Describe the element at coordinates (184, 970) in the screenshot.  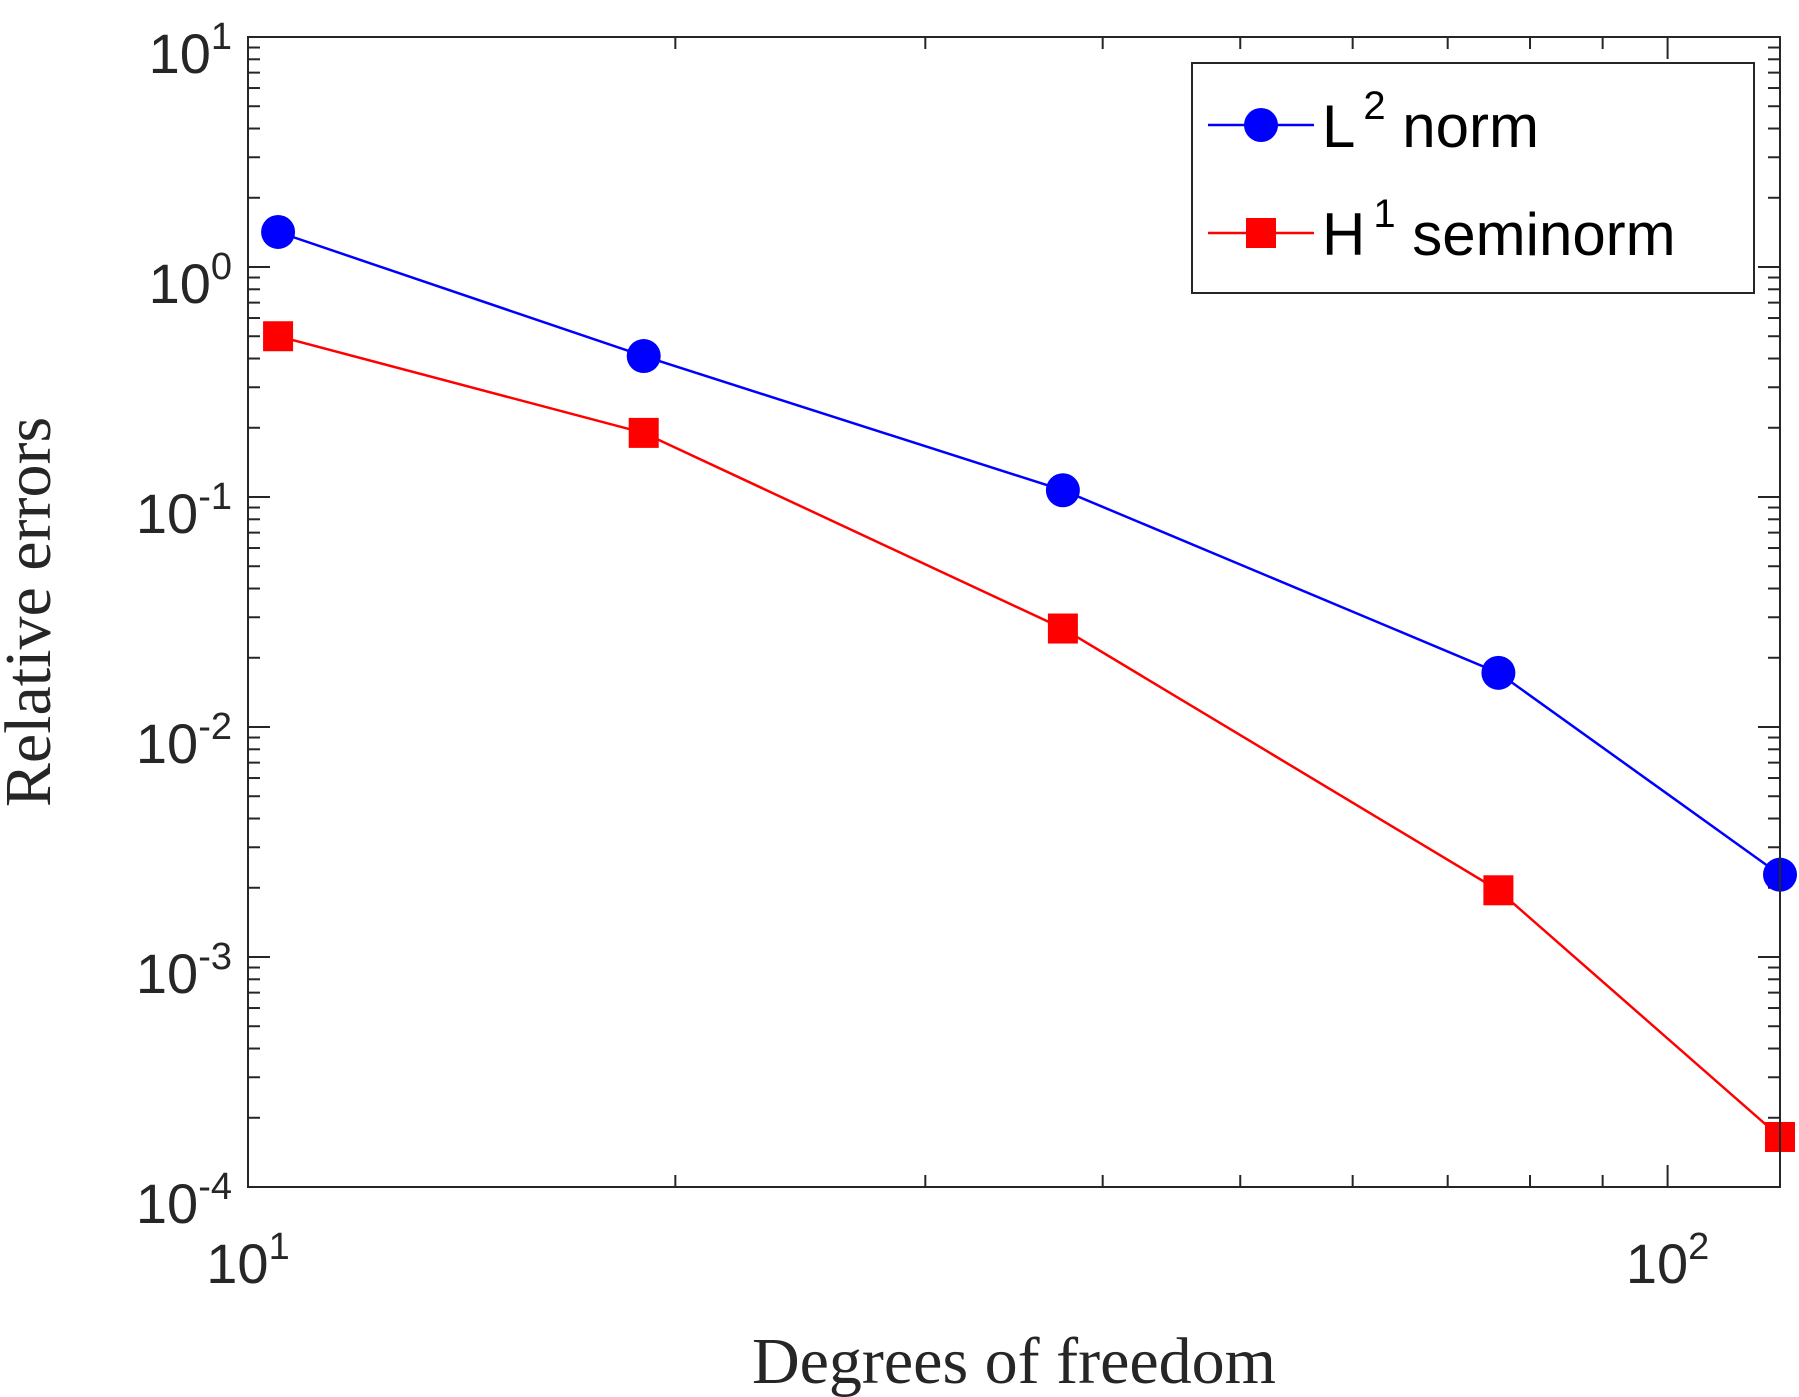
I see `y-tick-label: 10⁻³` at that location.